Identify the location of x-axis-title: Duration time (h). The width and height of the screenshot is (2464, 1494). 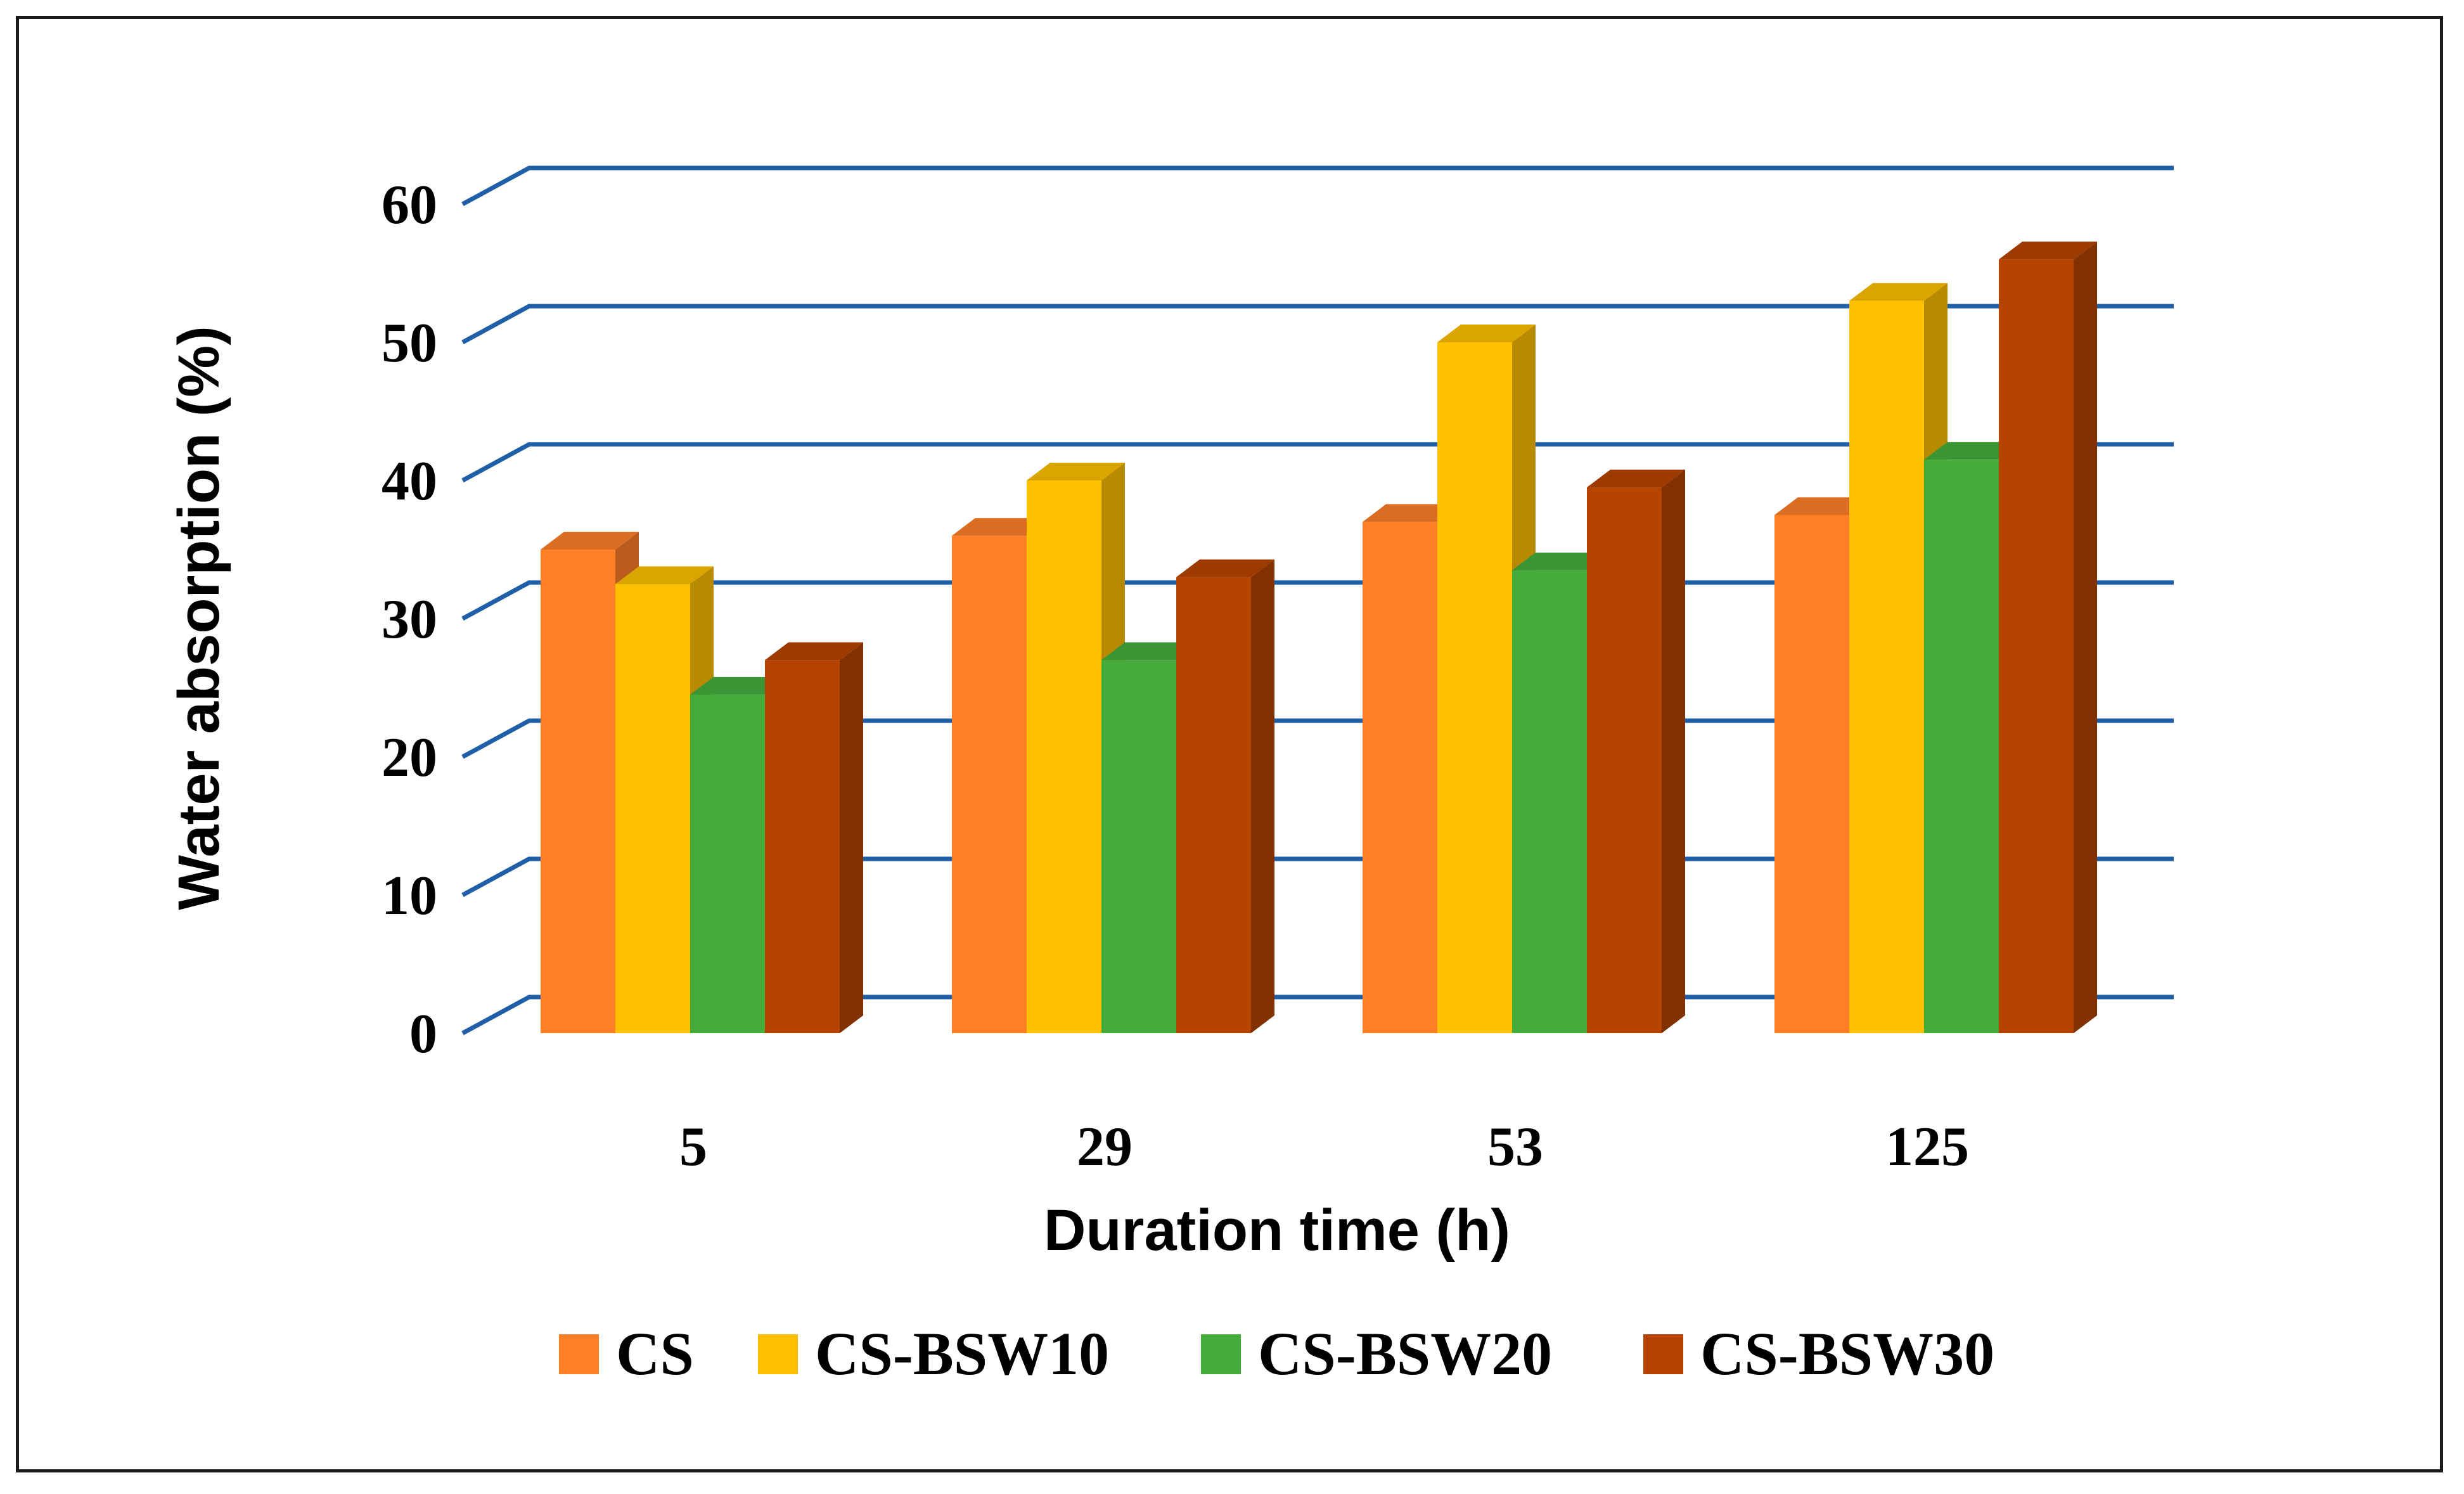
(1277, 1231).